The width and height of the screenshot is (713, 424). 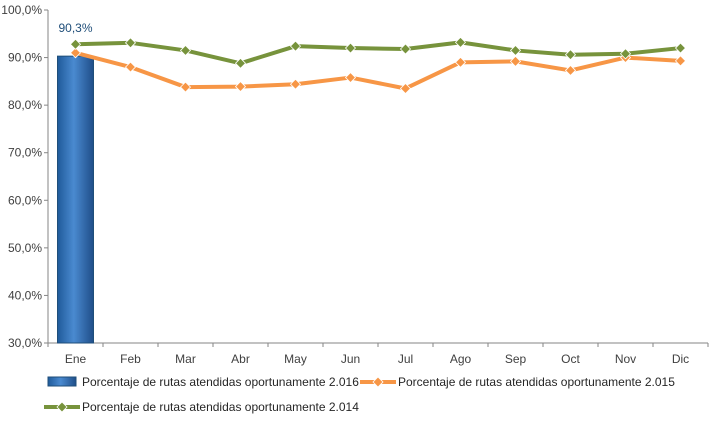 I want to click on bar, so click(x=75, y=199).